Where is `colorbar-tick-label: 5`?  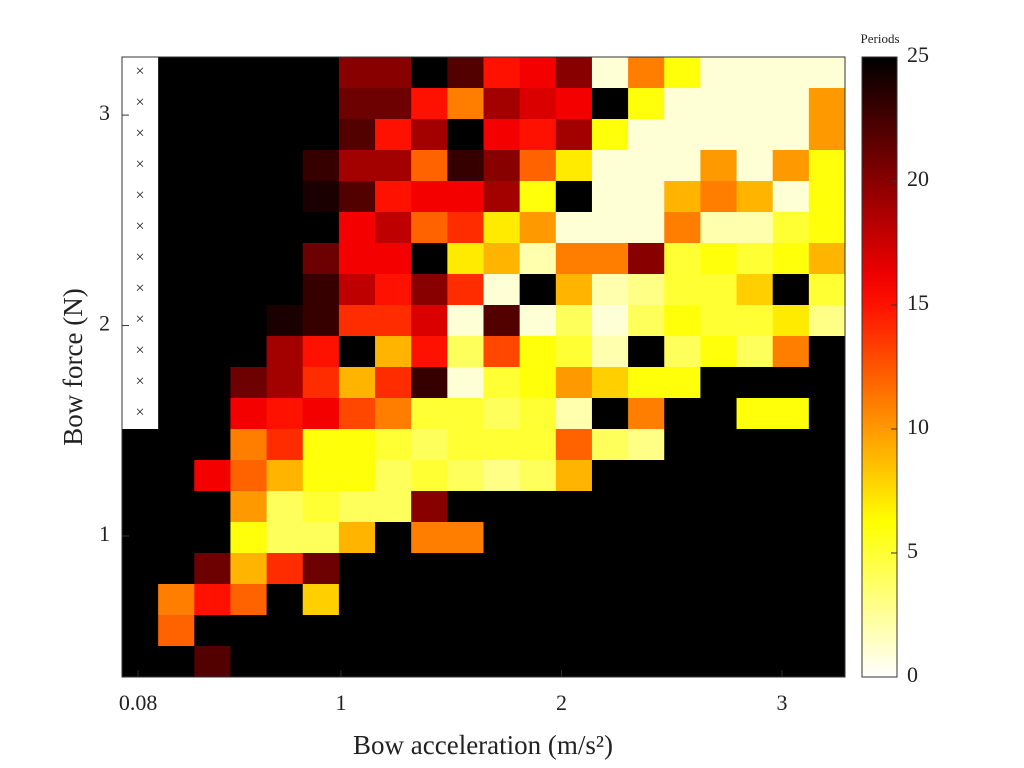
colorbar-tick-label: 5 is located at coordinates (912, 550).